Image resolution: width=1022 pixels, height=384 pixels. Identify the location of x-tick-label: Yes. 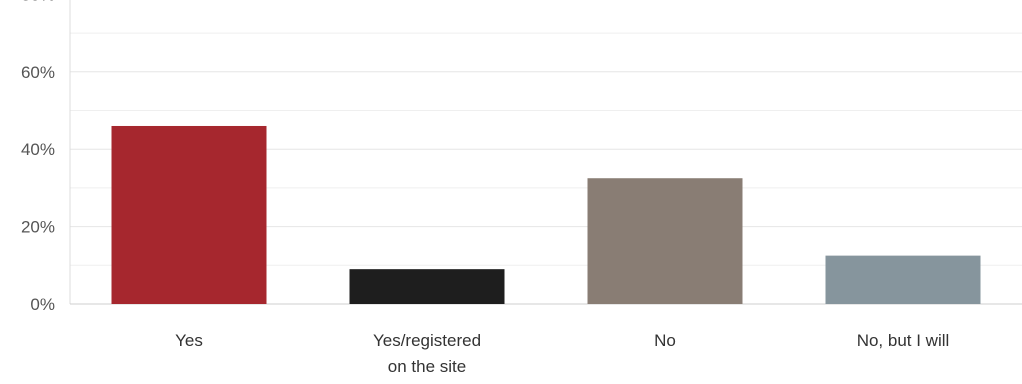
(189, 340).